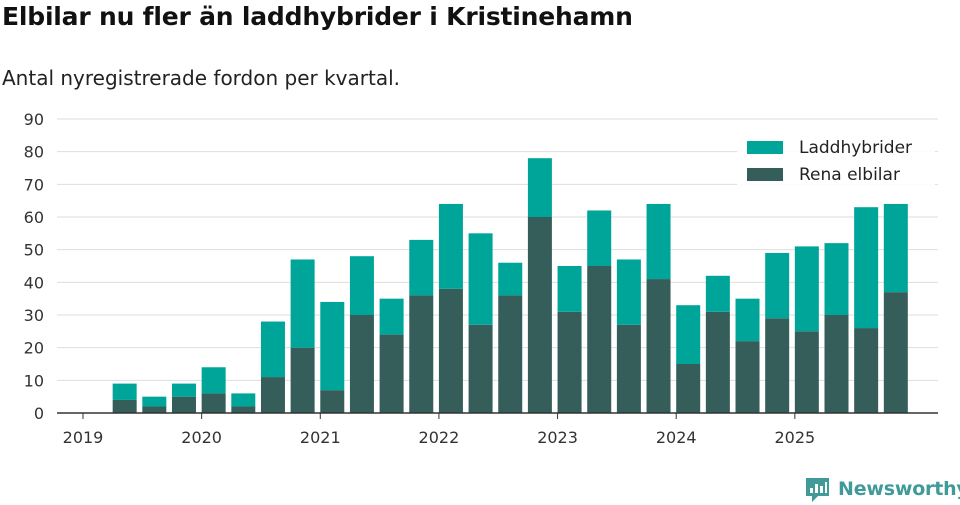  What do you see at coordinates (39, 413) in the screenshot?
I see `y-tick-label: 0` at bounding box center [39, 413].